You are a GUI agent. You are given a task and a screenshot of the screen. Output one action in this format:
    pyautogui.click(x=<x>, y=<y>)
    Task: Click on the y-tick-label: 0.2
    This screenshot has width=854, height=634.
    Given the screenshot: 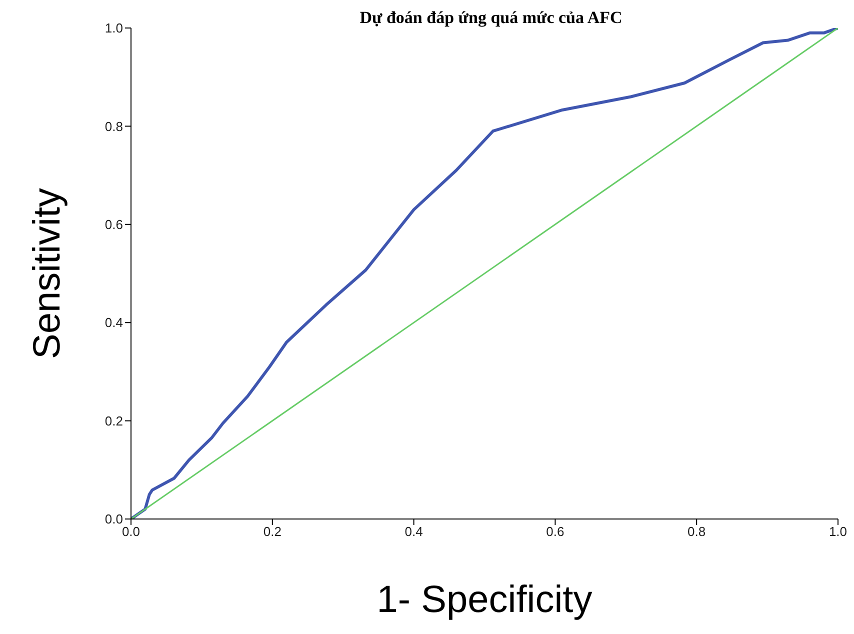 What is the action you would take?
    pyautogui.click(x=113, y=420)
    